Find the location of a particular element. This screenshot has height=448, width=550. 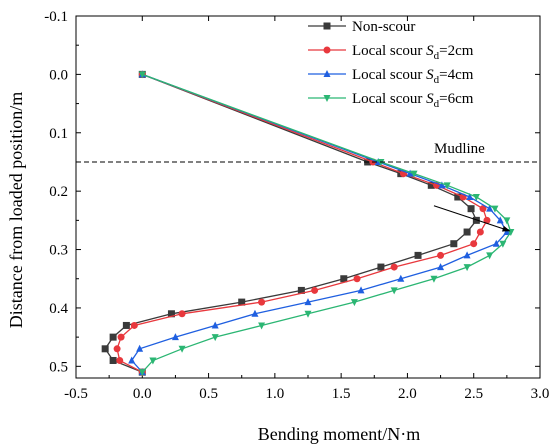

legend-label: Local scour Sd=2cm is located at coordinates (413, 52).